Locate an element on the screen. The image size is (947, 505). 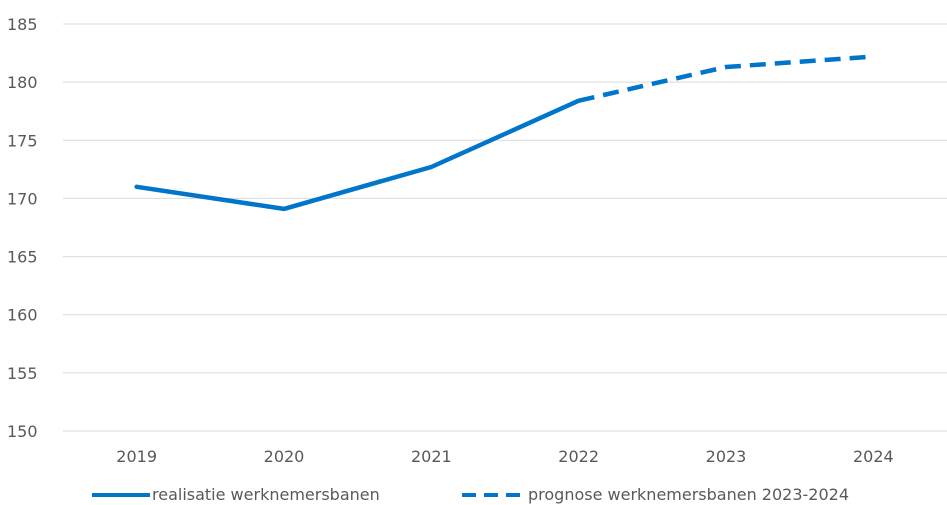
y-tick-label: 175 is located at coordinates (22, 140).